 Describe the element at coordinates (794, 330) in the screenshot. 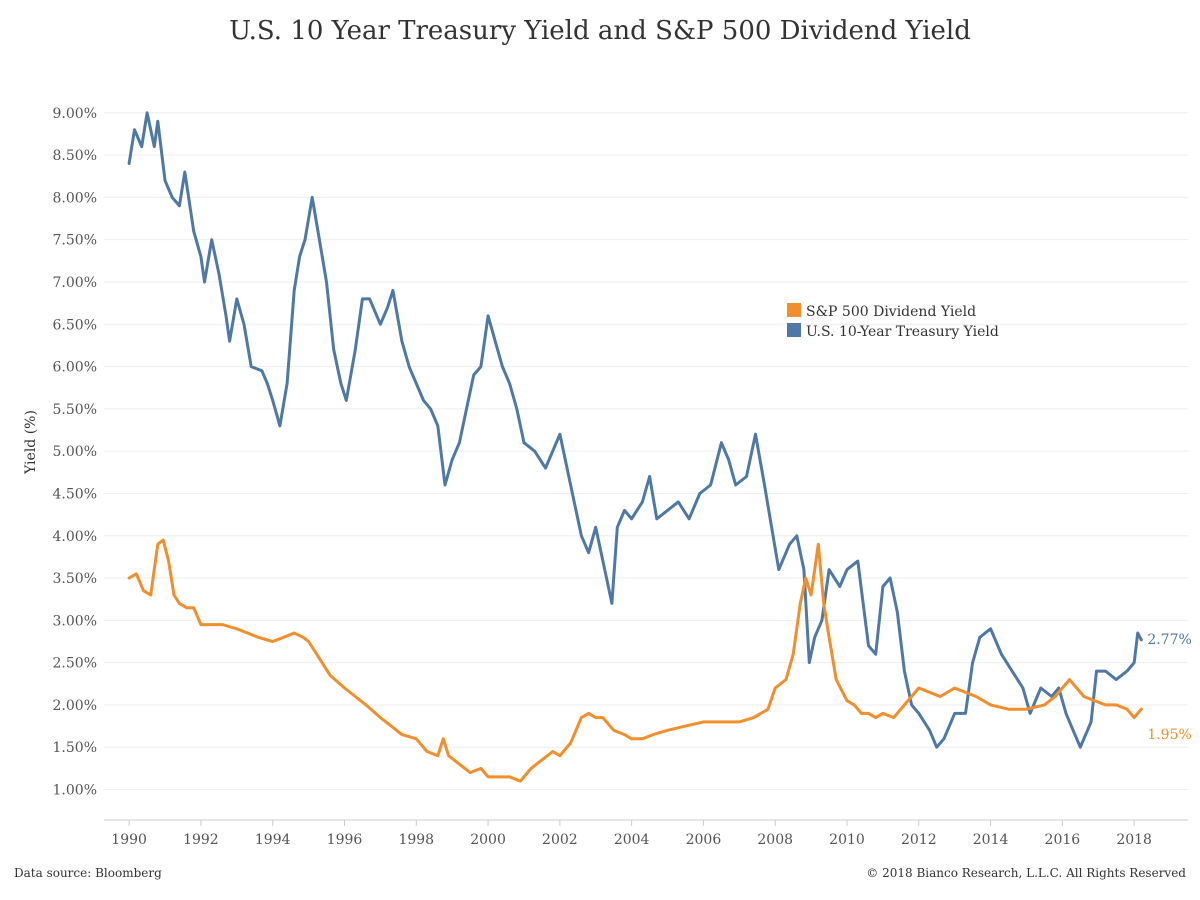

I see `legend-swatch-treasury` at that location.